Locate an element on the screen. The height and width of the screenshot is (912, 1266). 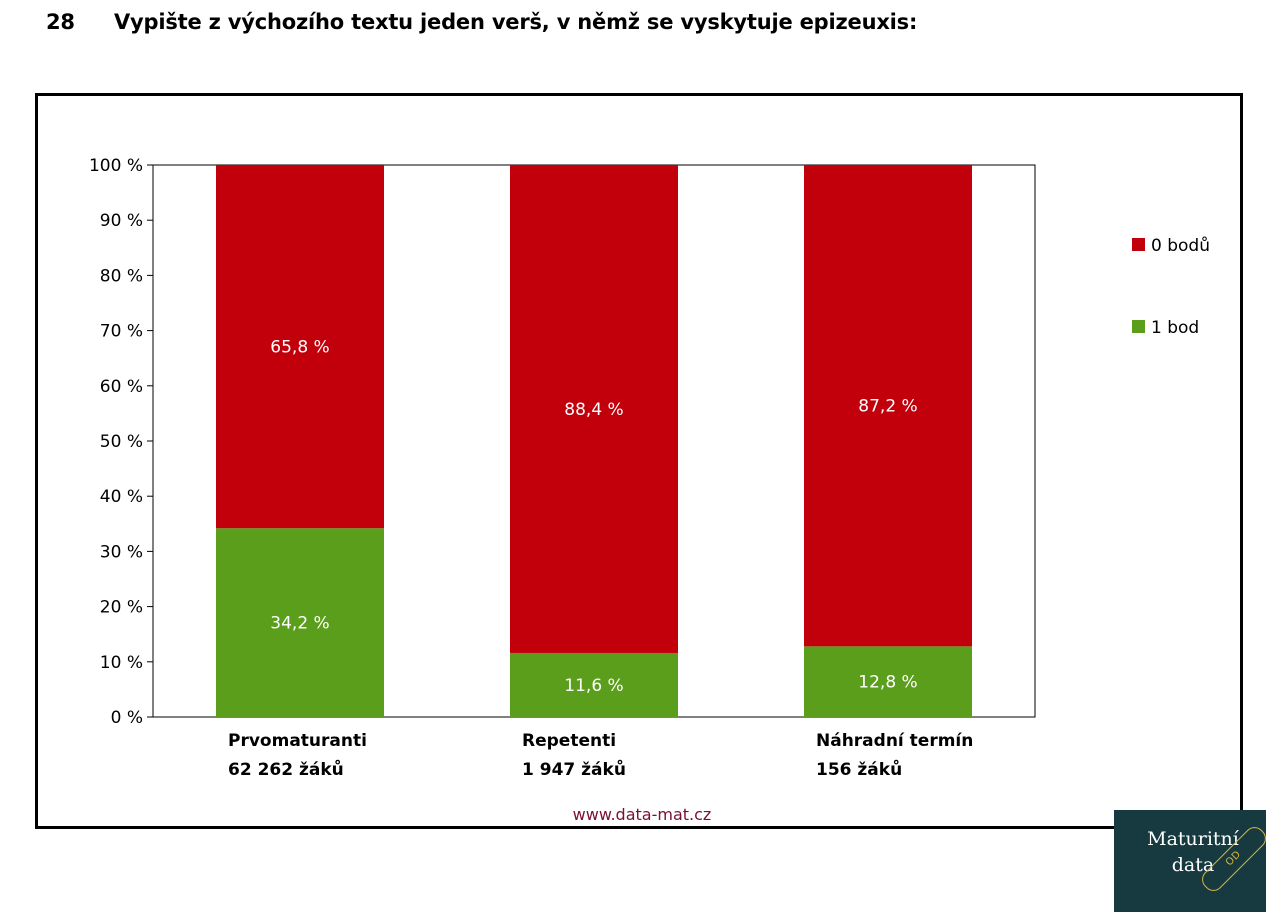
bar-value-label: 88,4 % is located at coordinates (593, 410).